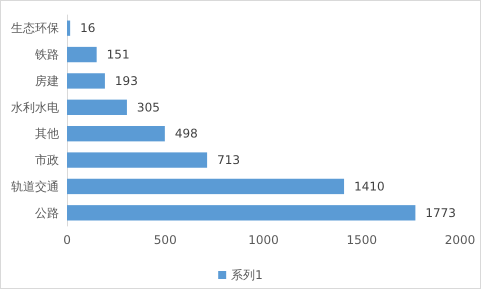 The height and width of the screenshot is (289, 481). What do you see at coordinates (67, 240) in the screenshot?
I see `x-tick-label: 0` at bounding box center [67, 240].